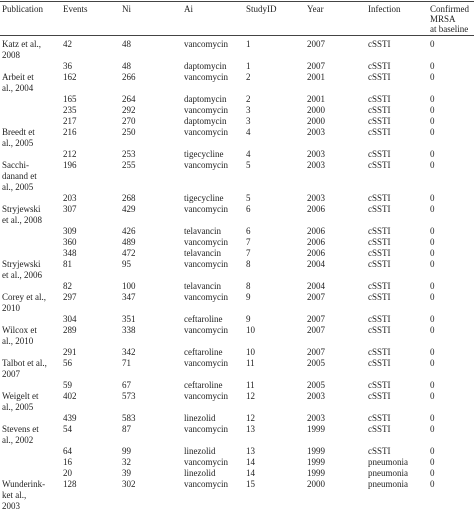 The image size is (474, 520). I want to click on cell-ni: 351, so click(129, 319).